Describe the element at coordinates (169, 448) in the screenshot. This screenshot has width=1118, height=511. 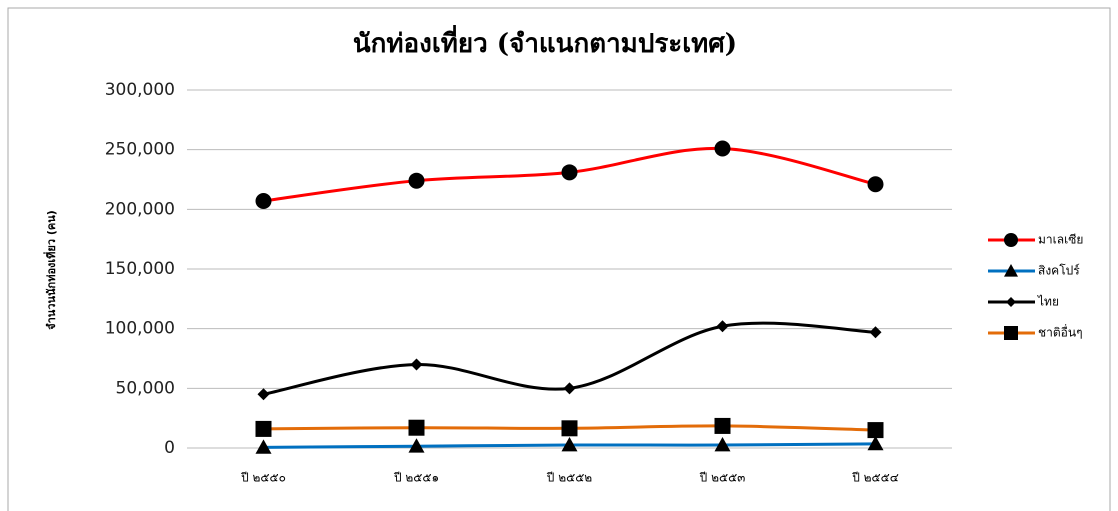
I see `y-tick-label: 0` at that location.